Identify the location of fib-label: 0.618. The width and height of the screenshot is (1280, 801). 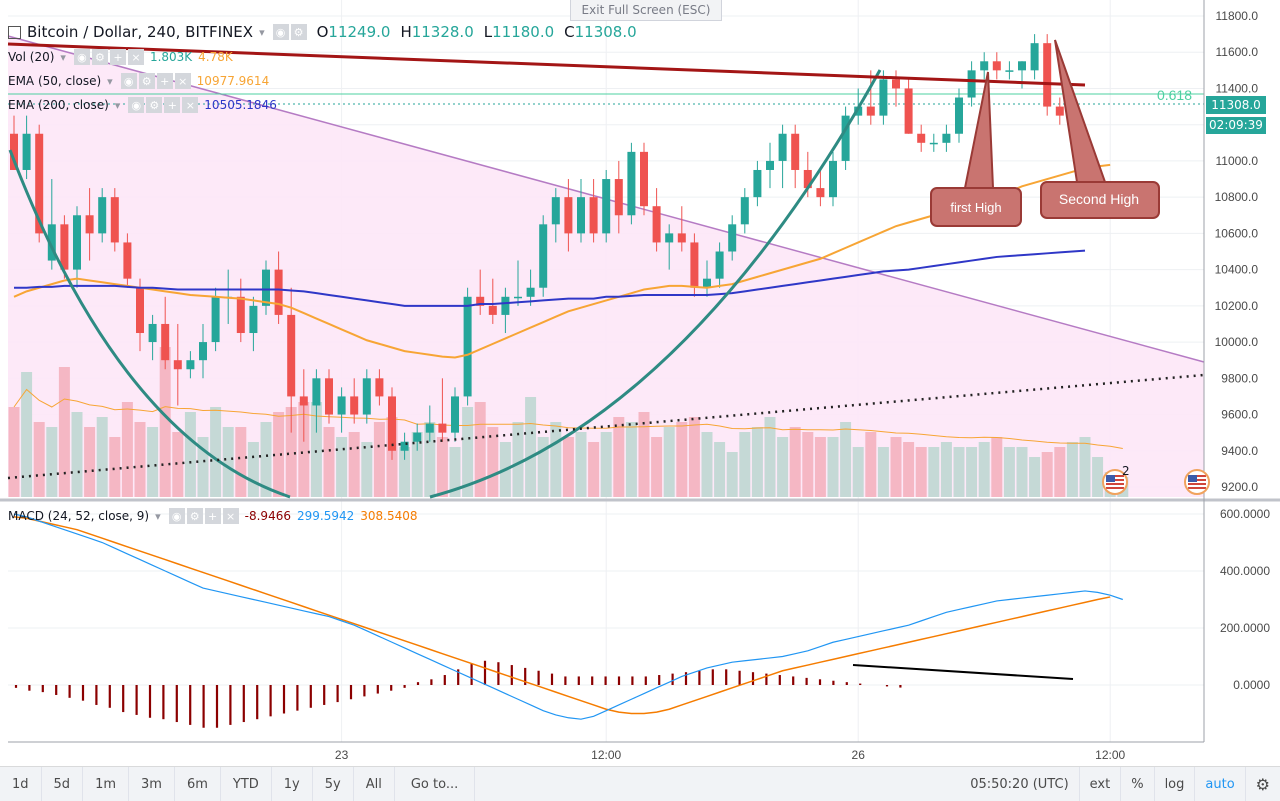
(1174, 95).